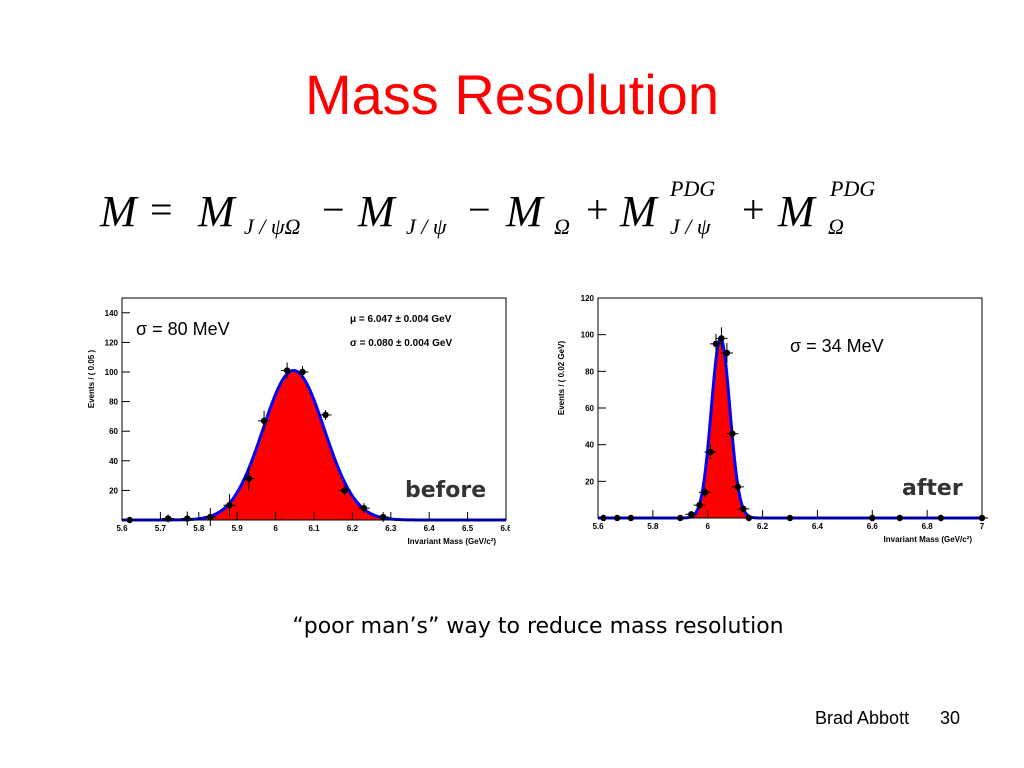 Image resolution: width=1024 pixels, height=768 pixels. I want to click on eq-subscript-jpsi-omega: J / ψΩ, so click(272, 226).